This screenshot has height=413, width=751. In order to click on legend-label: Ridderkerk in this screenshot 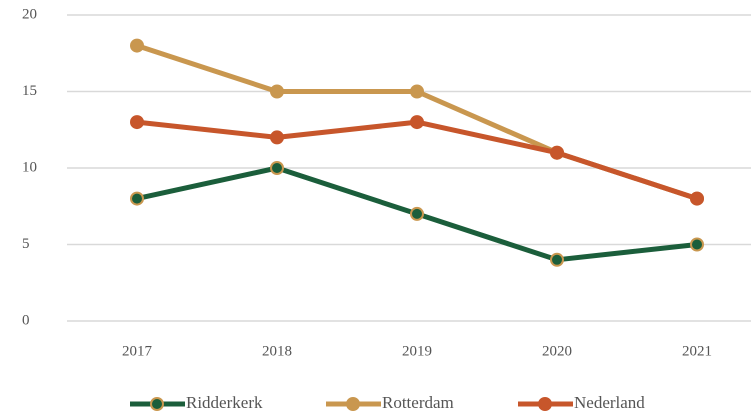, I will do `click(224, 402)`.